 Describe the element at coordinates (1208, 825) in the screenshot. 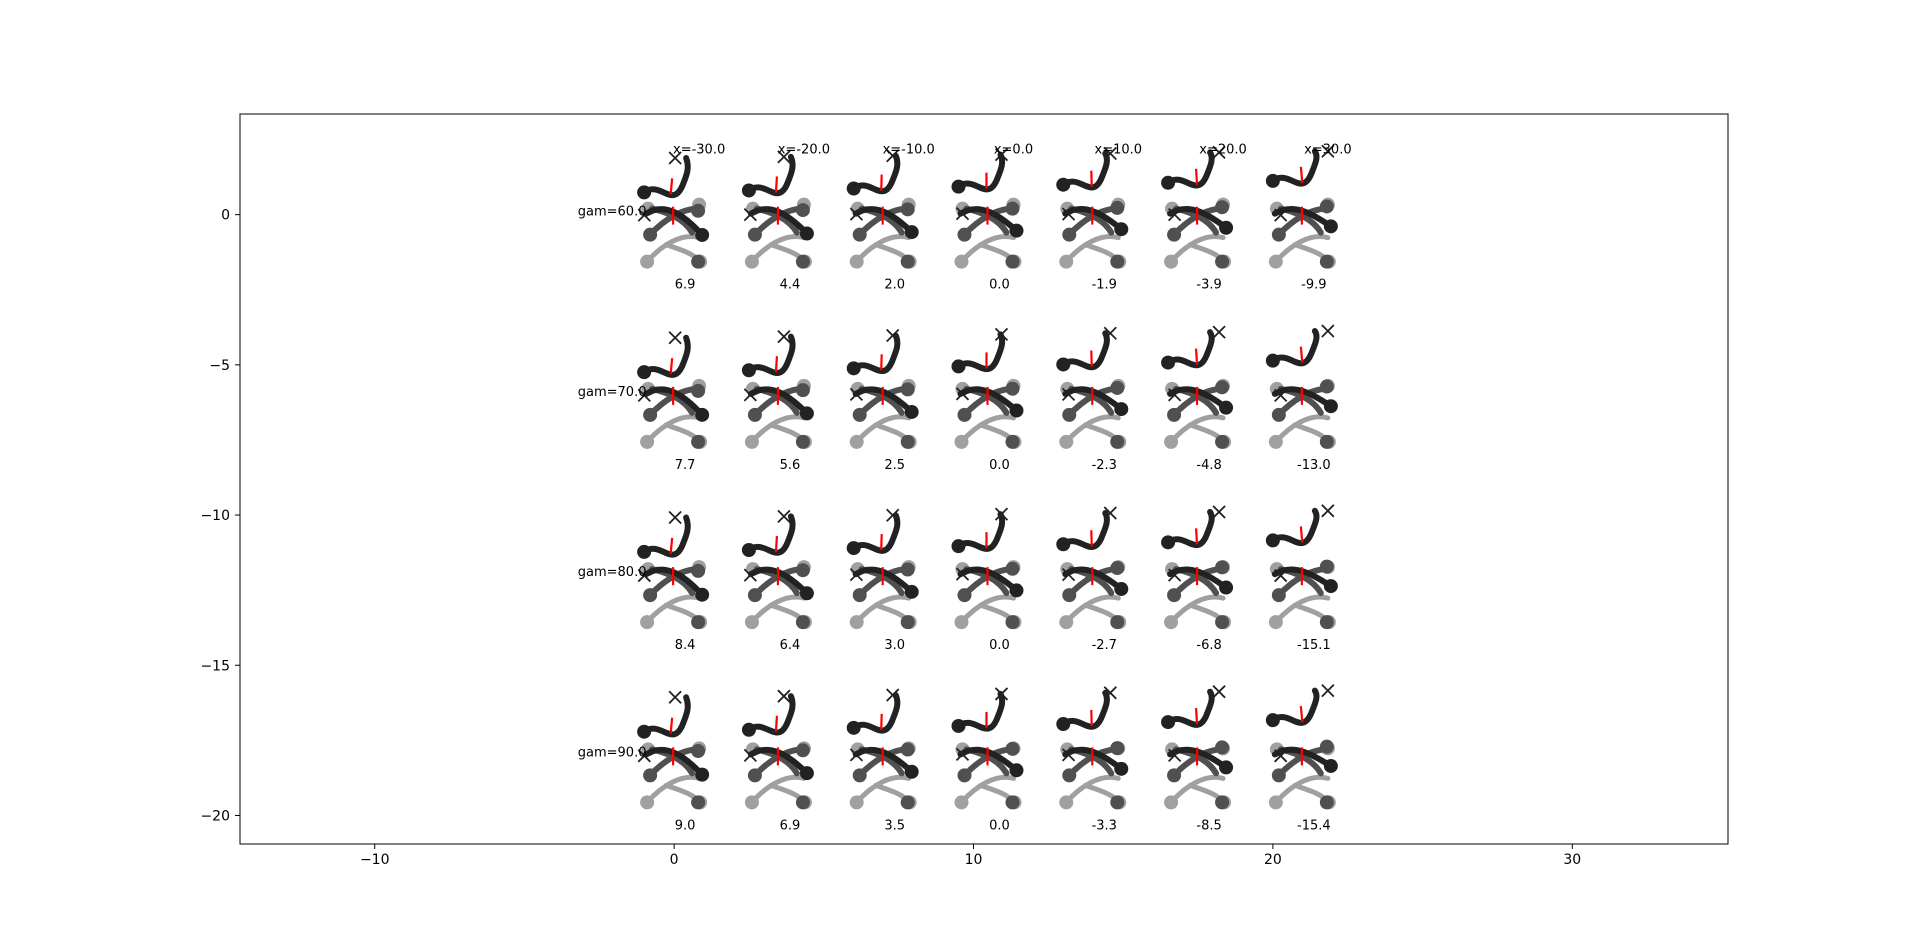

I see `cell-value-label: -8.5` at that location.